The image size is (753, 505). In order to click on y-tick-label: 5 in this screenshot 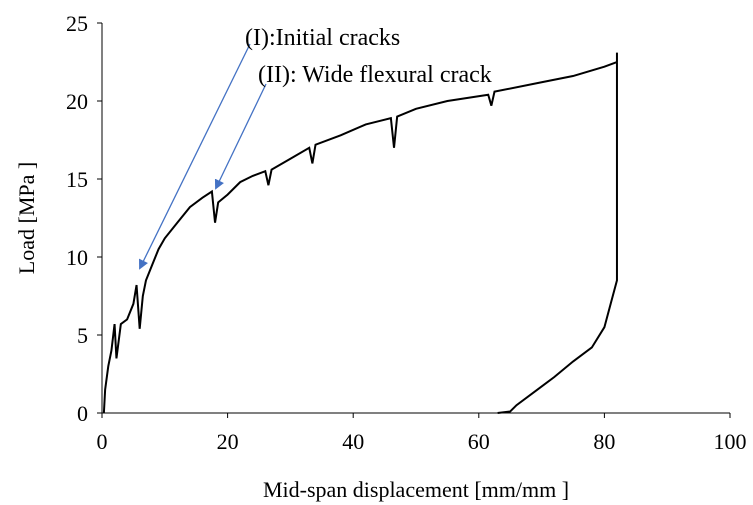, I will do `click(82, 335)`.